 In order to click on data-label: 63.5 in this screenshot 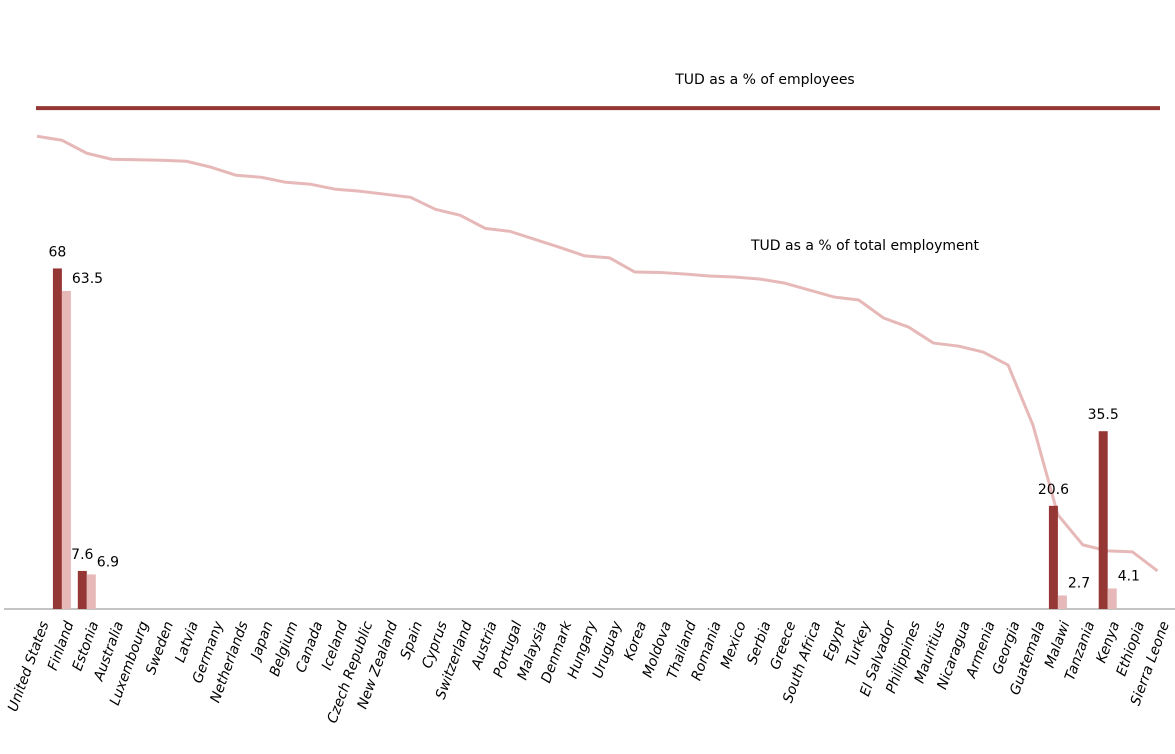, I will do `click(87, 279)`.